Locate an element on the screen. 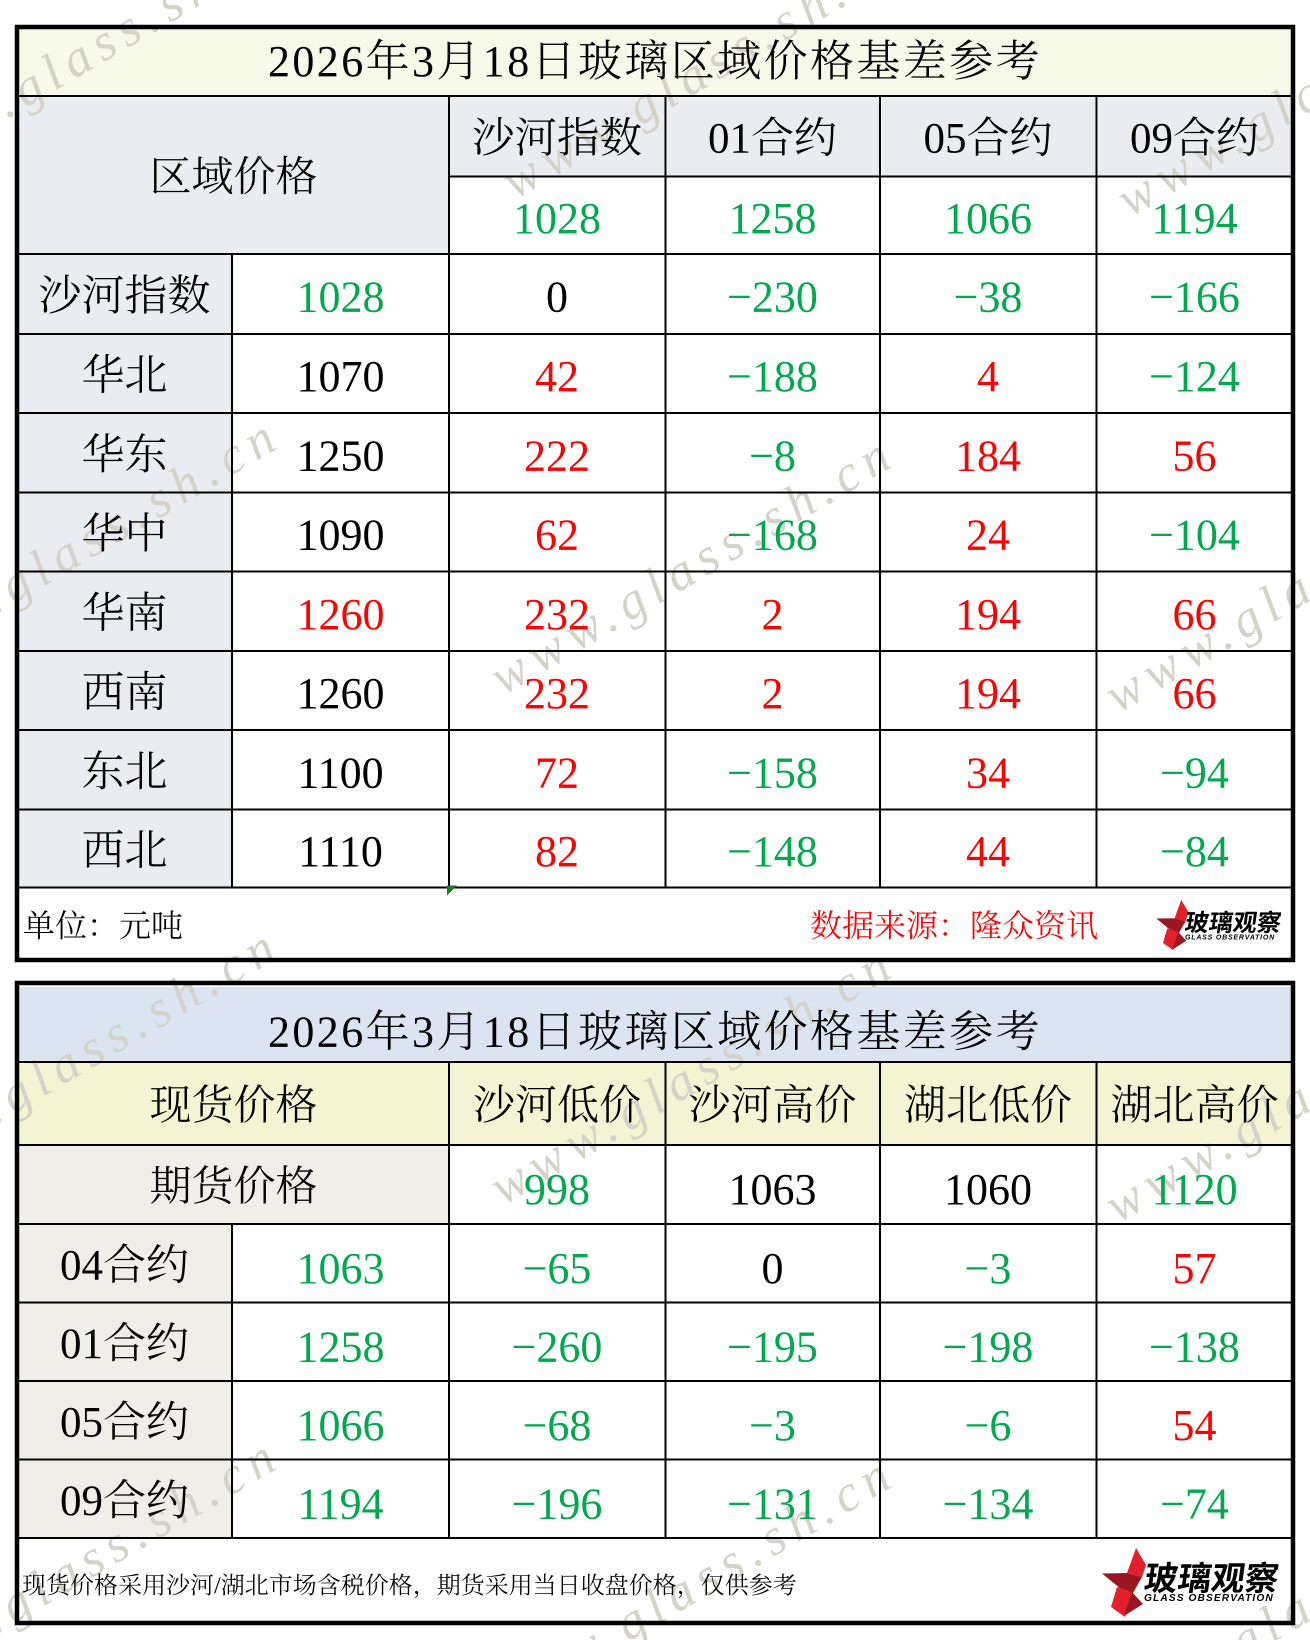  svg-text: 54 is located at coordinates (1195, 1425).